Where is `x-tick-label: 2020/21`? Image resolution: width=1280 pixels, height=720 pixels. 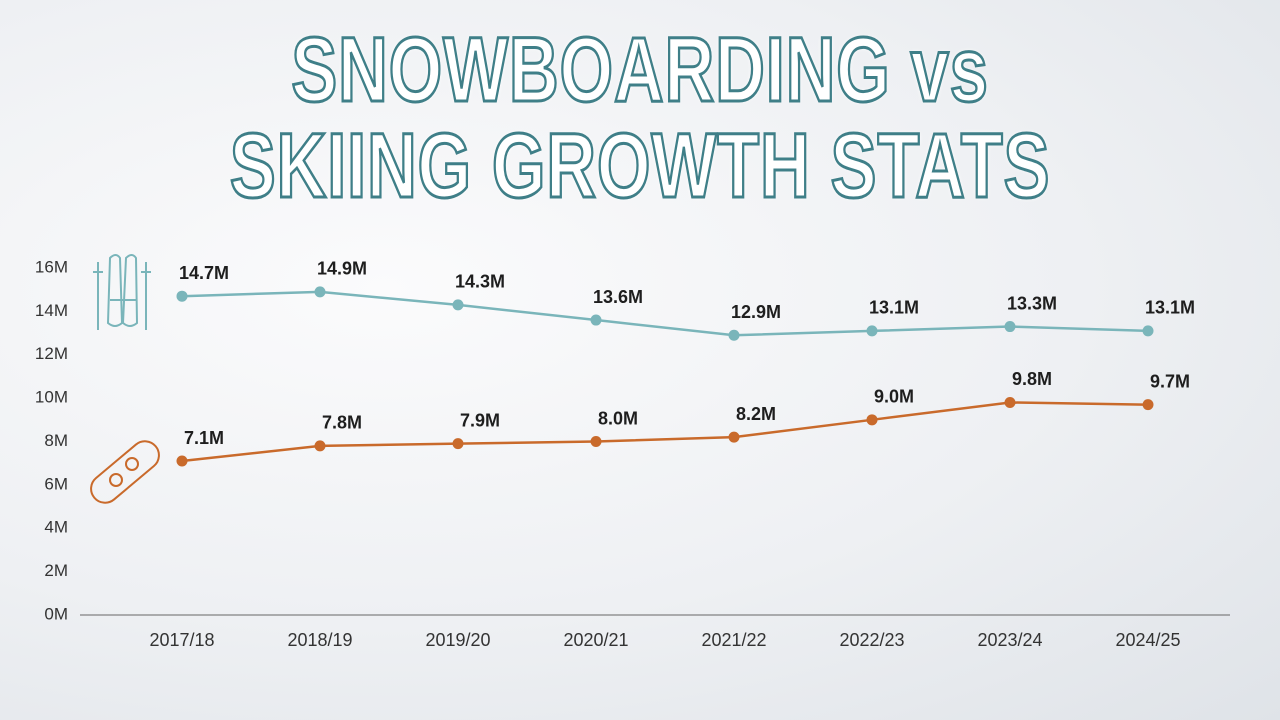
x-tick-label: 2020/21 is located at coordinates (595, 640).